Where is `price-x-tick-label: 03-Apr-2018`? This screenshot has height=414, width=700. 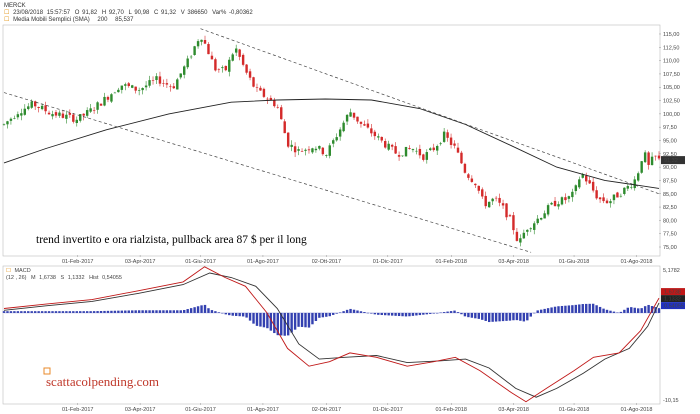 price-x-tick-label: 03-Apr-2018 is located at coordinates (513, 262).